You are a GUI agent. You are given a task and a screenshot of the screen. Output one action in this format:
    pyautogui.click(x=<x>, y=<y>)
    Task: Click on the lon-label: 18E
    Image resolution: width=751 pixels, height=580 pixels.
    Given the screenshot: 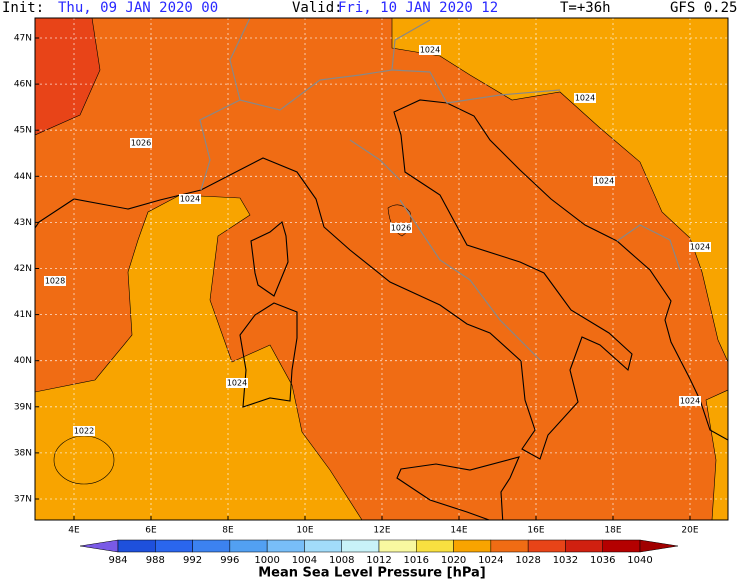 What is the action you would take?
    pyautogui.click(x=612, y=531)
    